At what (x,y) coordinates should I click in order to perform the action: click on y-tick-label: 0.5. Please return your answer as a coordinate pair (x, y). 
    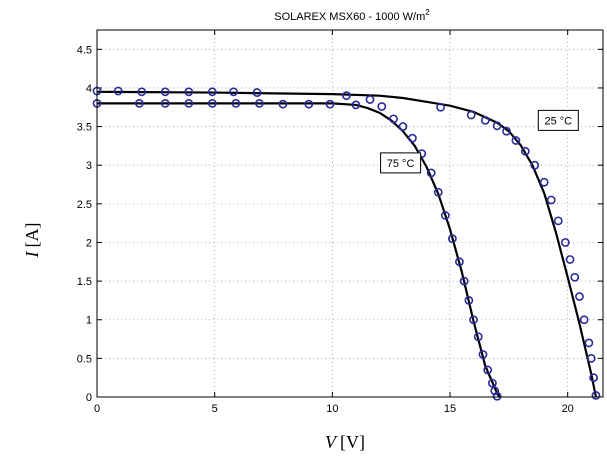
    Looking at the image, I should click on (84, 359).